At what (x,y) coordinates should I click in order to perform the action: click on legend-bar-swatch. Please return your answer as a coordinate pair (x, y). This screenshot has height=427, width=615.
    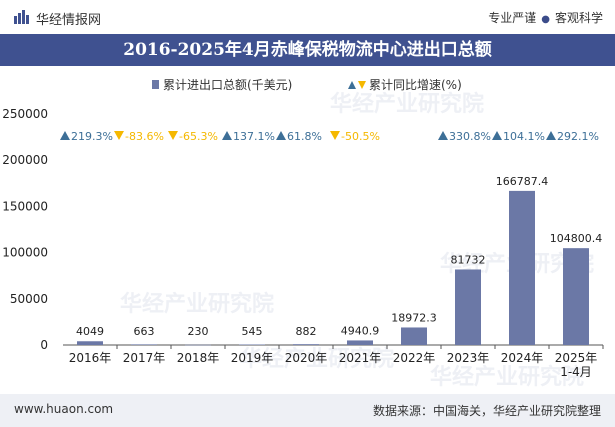
    Looking at the image, I should click on (155, 84).